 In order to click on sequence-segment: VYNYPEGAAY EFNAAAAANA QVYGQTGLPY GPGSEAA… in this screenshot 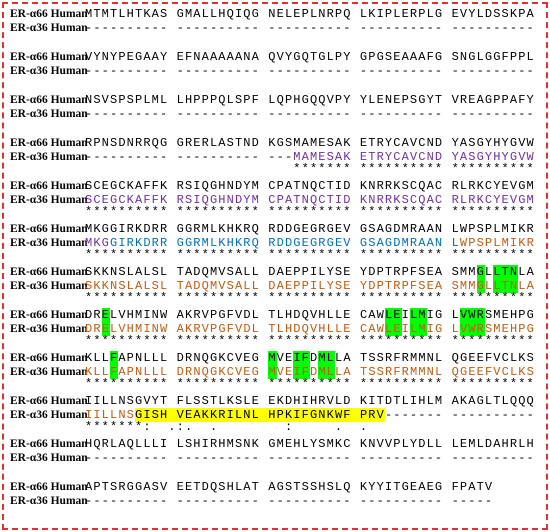, I will do `click(310, 57)`.